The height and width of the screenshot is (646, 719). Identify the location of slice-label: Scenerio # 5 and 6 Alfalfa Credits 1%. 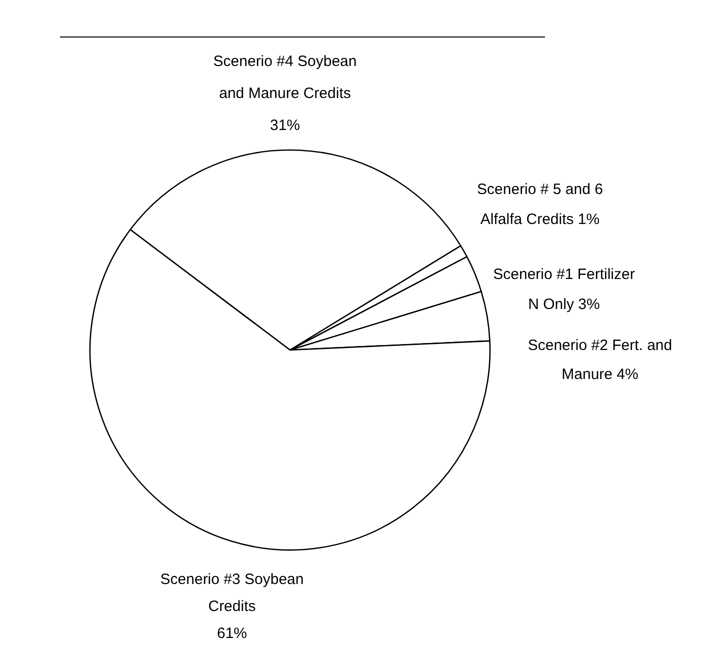
(540, 204).